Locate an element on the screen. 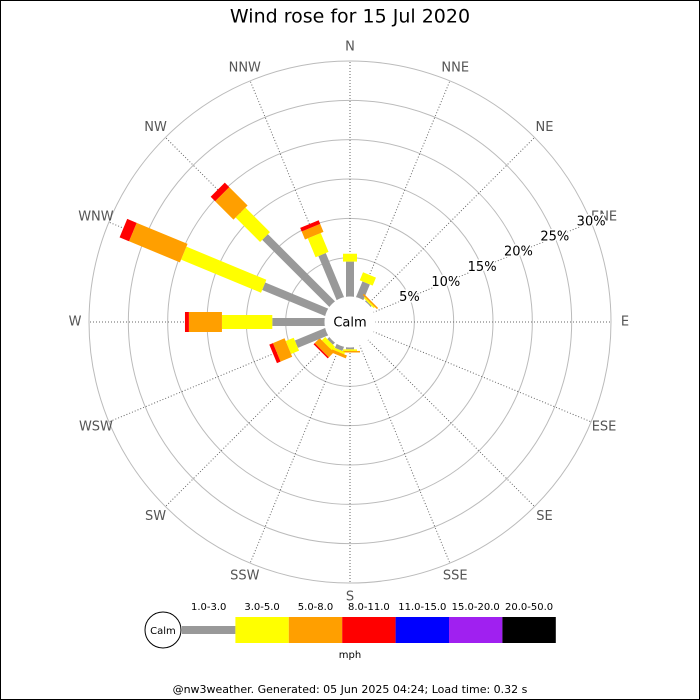 This screenshot has height=700, width=700. direction-label: ESE is located at coordinates (604, 427).